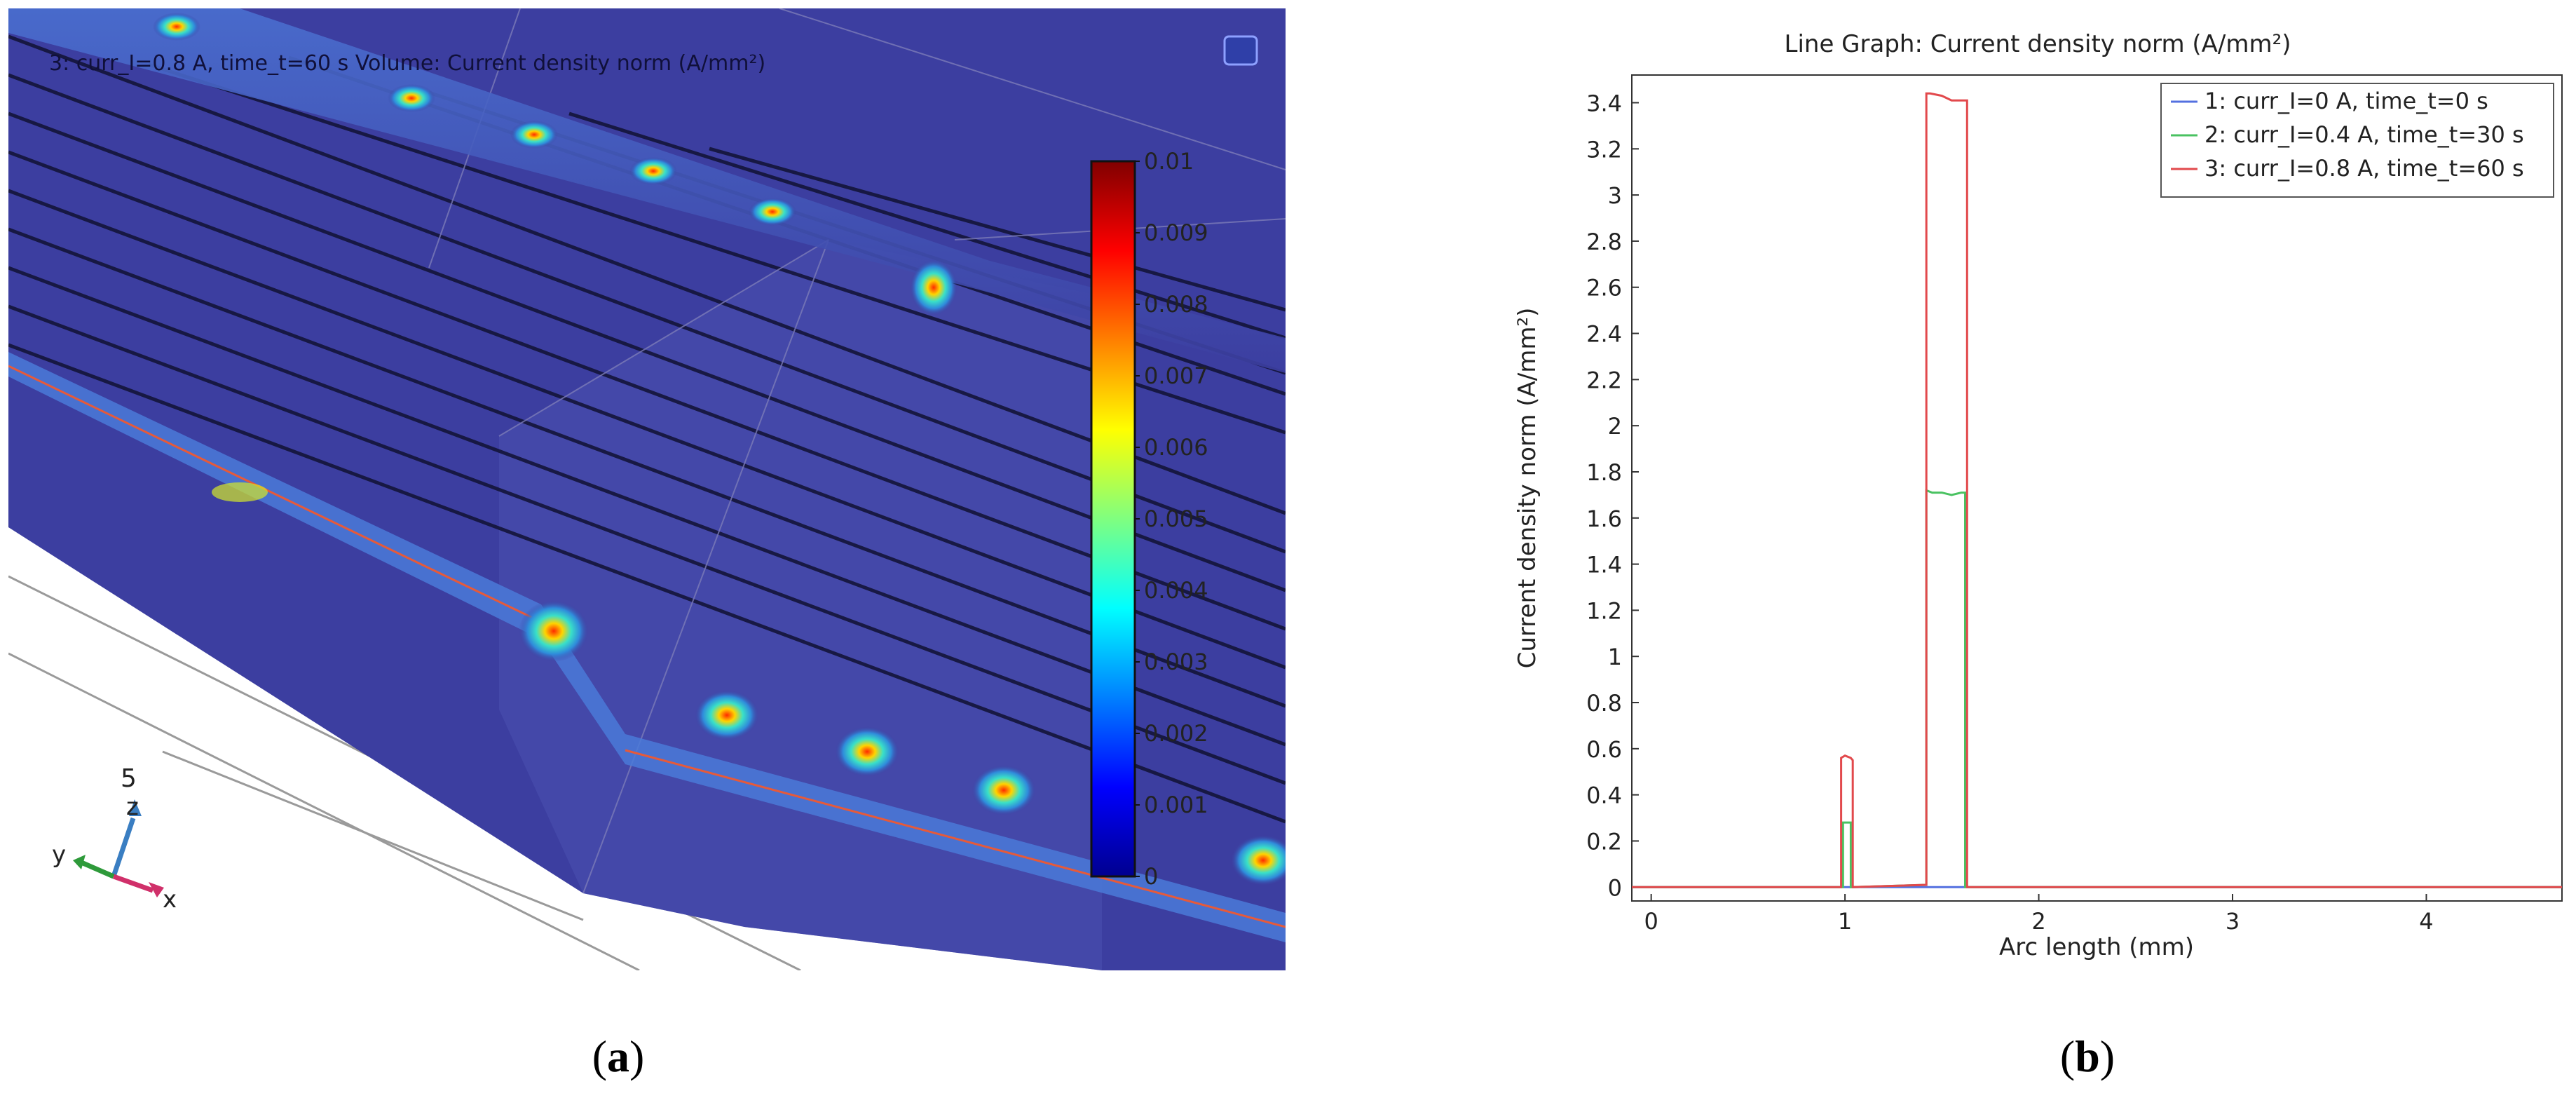 This screenshot has width=2576, height=1105. I want to click on colorbar-tick-label: 0.003, so click(1176, 662).